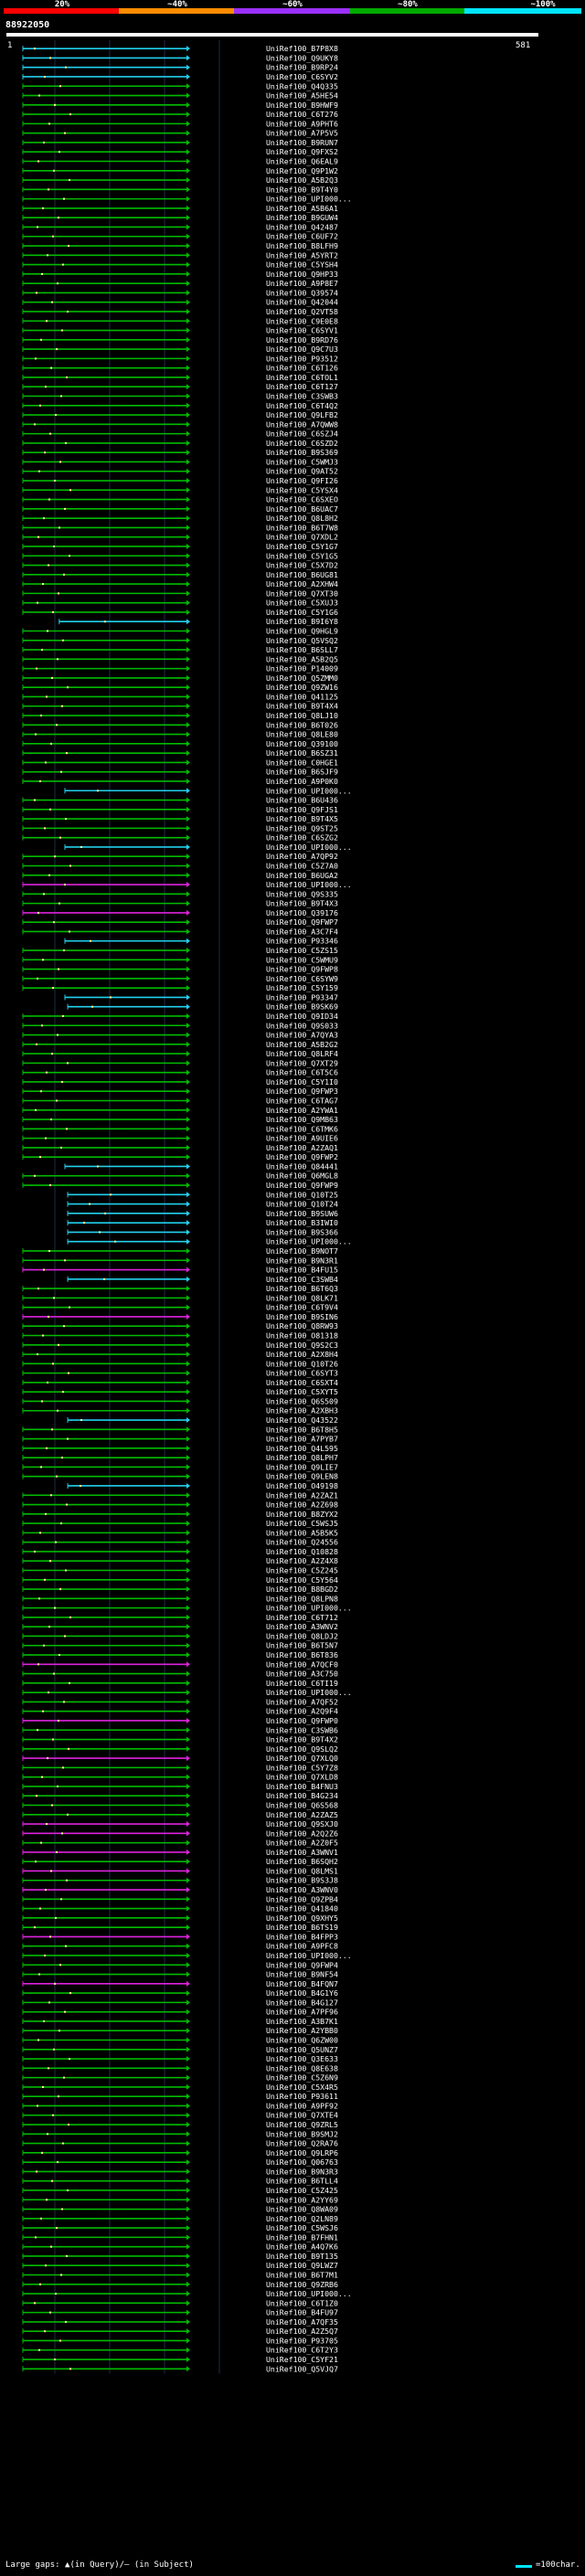  What do you see at coordinates (180, 912) in the screenshot?
I see `hit-row: UniRef100_Q39176` at bounding box center [180, 912].